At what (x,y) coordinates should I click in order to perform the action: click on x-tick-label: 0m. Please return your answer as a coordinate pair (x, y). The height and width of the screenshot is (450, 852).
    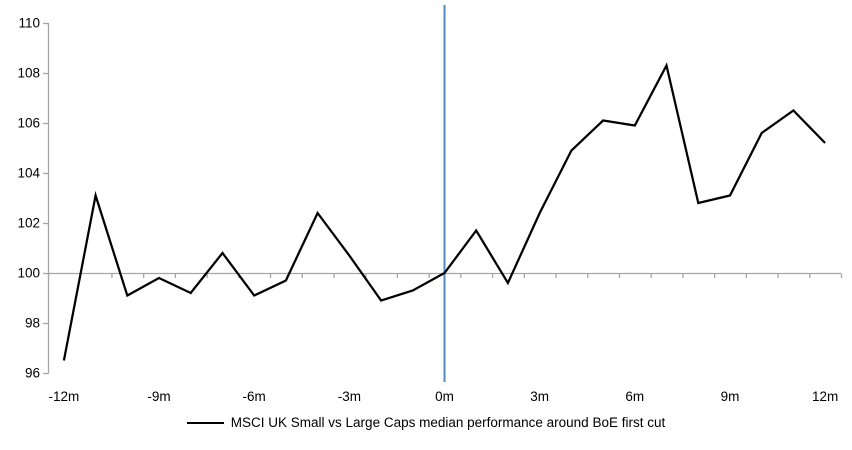
    Looking at the image, I should click on (444, 396).